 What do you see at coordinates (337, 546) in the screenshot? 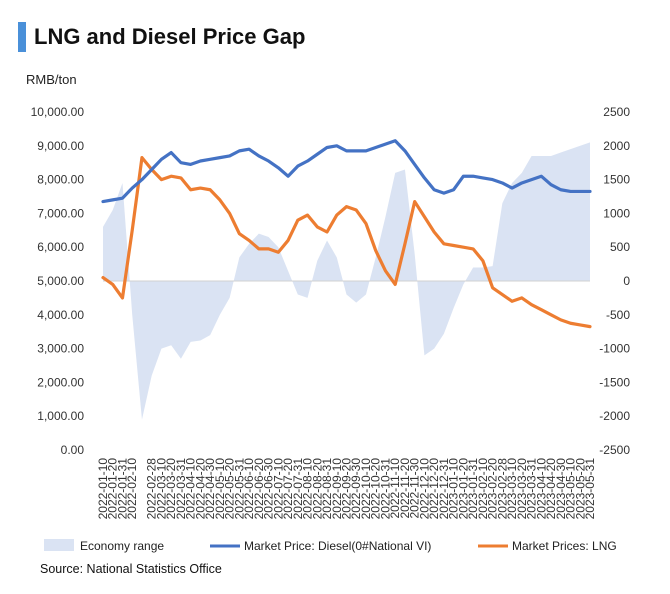
I see `legend-label-diesel: Market Price: Diesel(0#National VI)` at bounding box center [337, 546].